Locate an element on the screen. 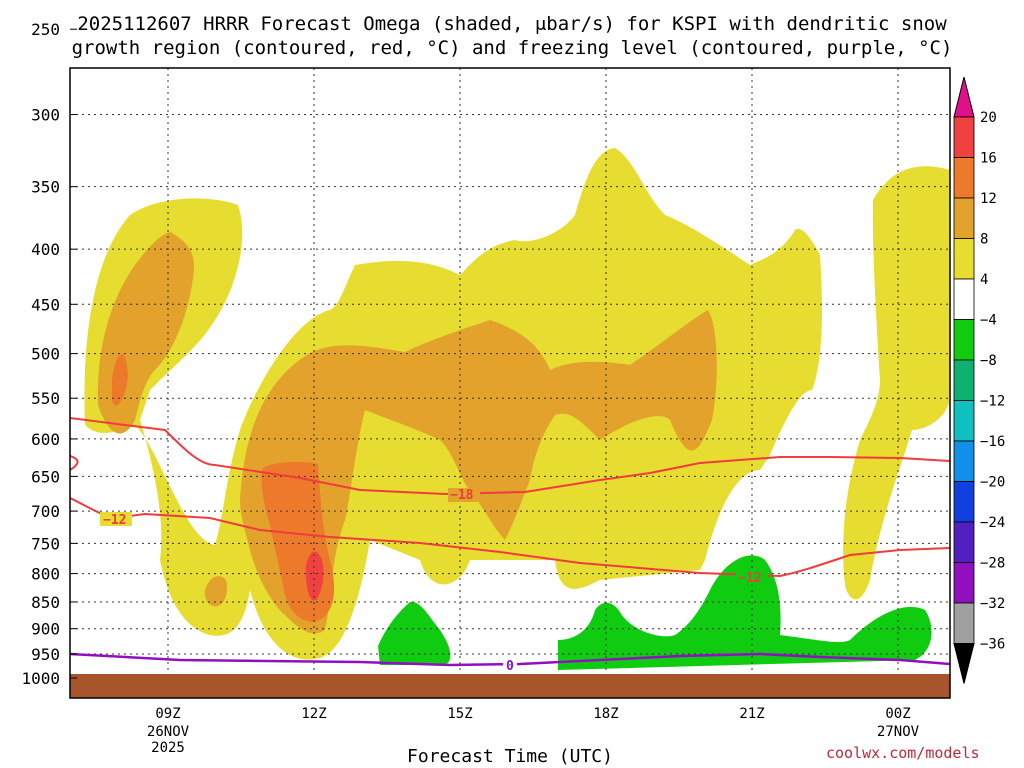 The image size is (1024, 768). colorbar-label: 4 is located at coordinates (984, 280).